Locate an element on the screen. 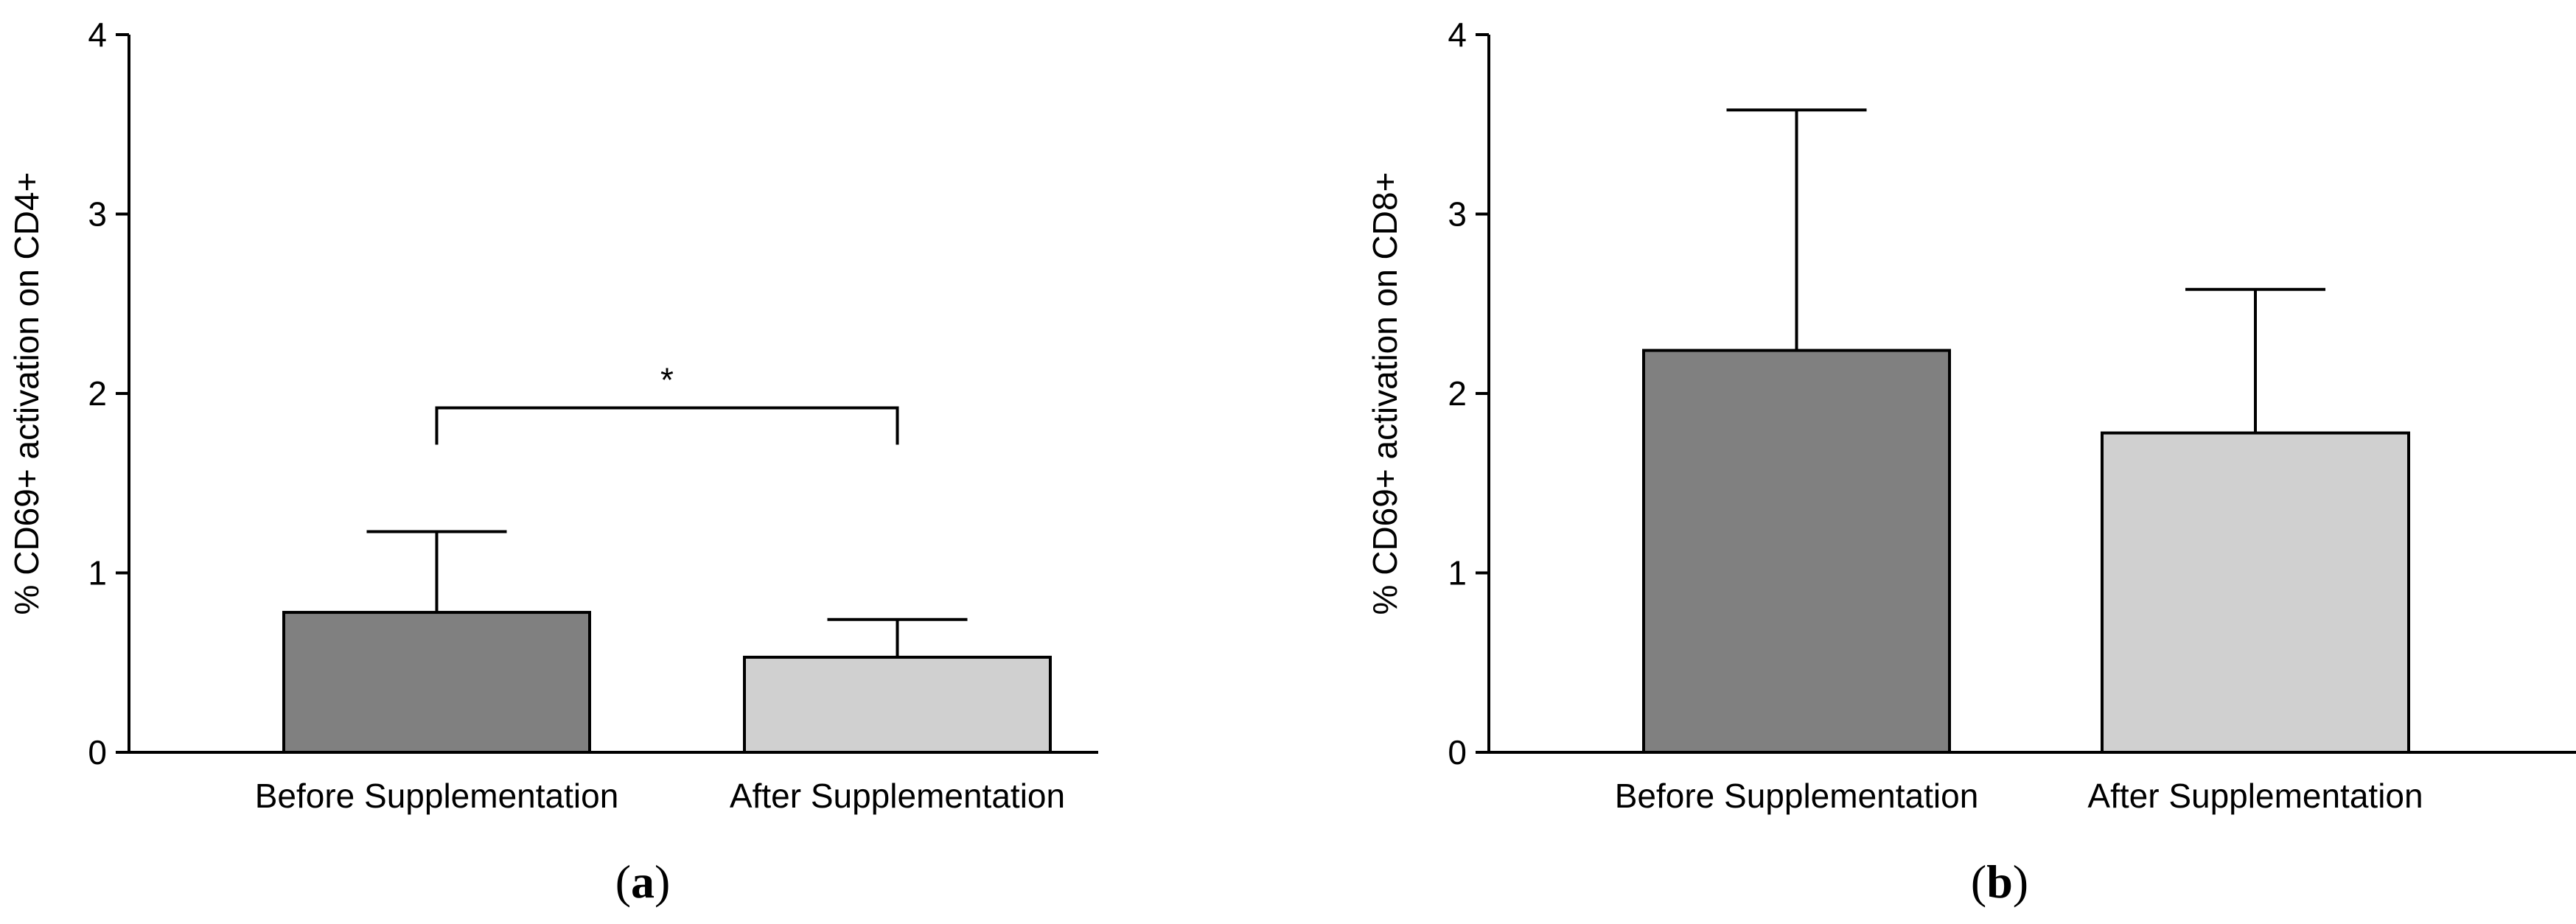 This screenshot has height=924, width=2576. panel-label: (b) is located at coordinates (2000, 881).